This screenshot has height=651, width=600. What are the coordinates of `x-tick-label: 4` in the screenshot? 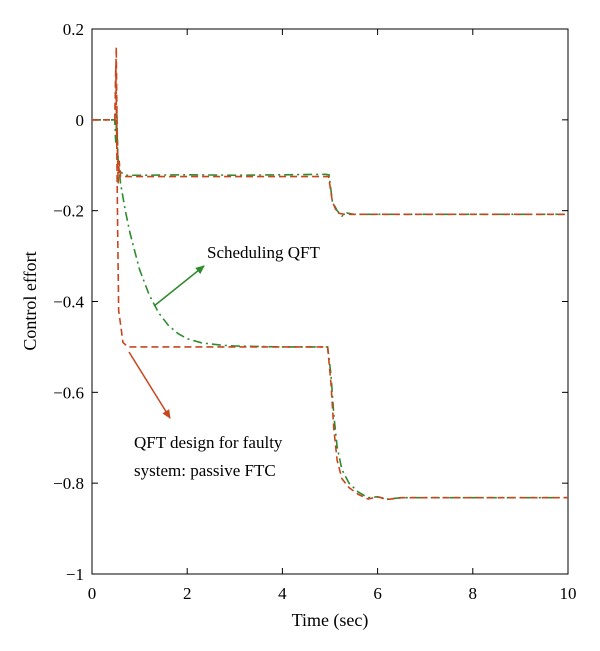 It's located at (282, 593).